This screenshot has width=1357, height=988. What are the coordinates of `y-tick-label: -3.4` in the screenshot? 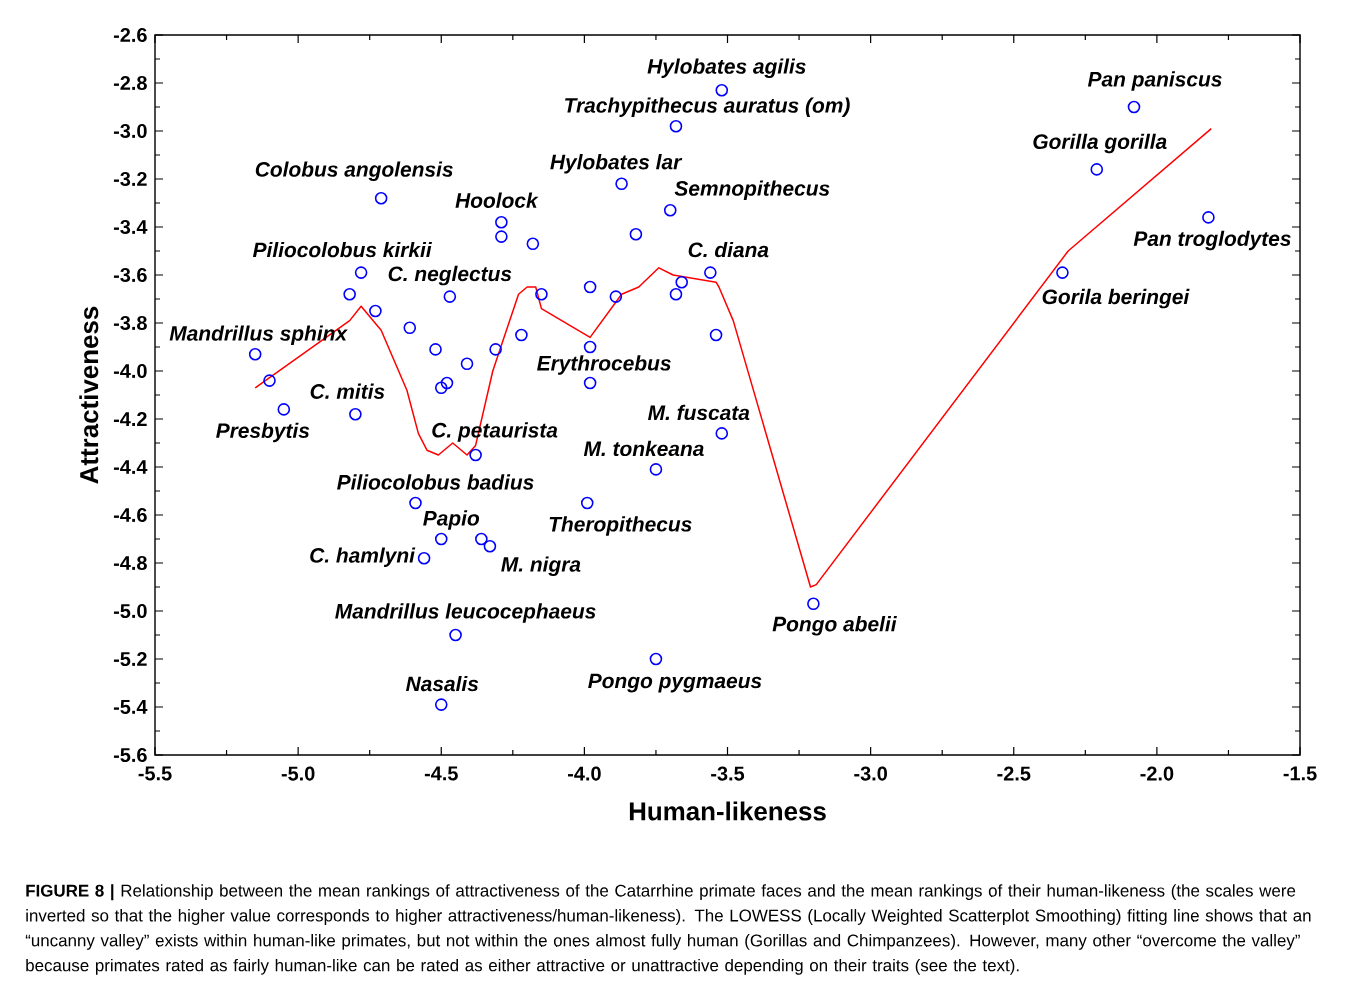 It's located at (130, 227).